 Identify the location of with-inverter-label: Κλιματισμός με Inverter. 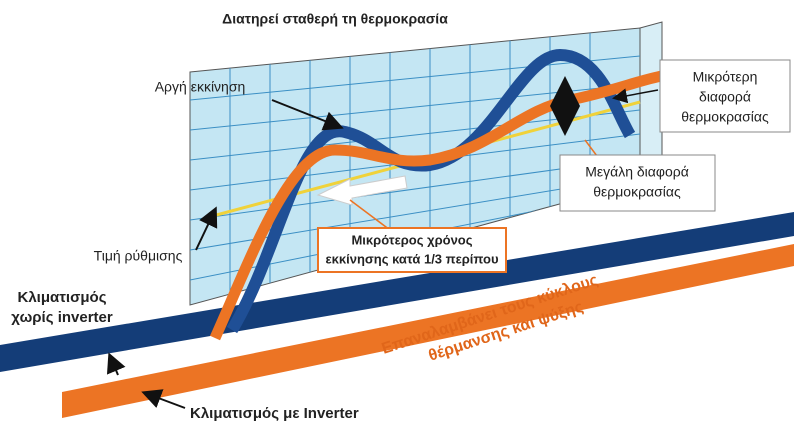
(274, 413).